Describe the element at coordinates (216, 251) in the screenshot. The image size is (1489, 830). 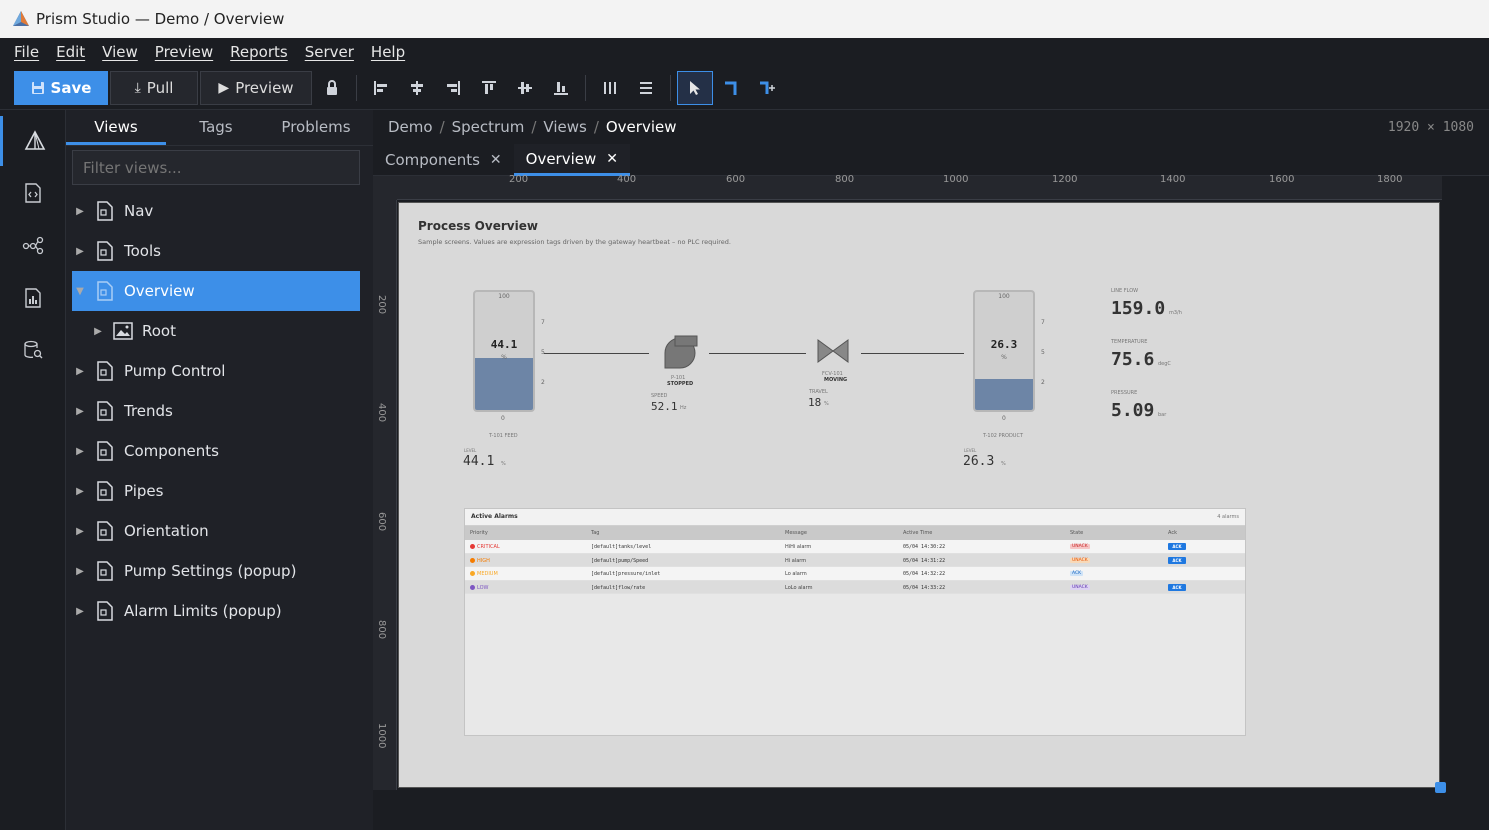
I see `tree-item-tools: ▶ Tools` at that location.